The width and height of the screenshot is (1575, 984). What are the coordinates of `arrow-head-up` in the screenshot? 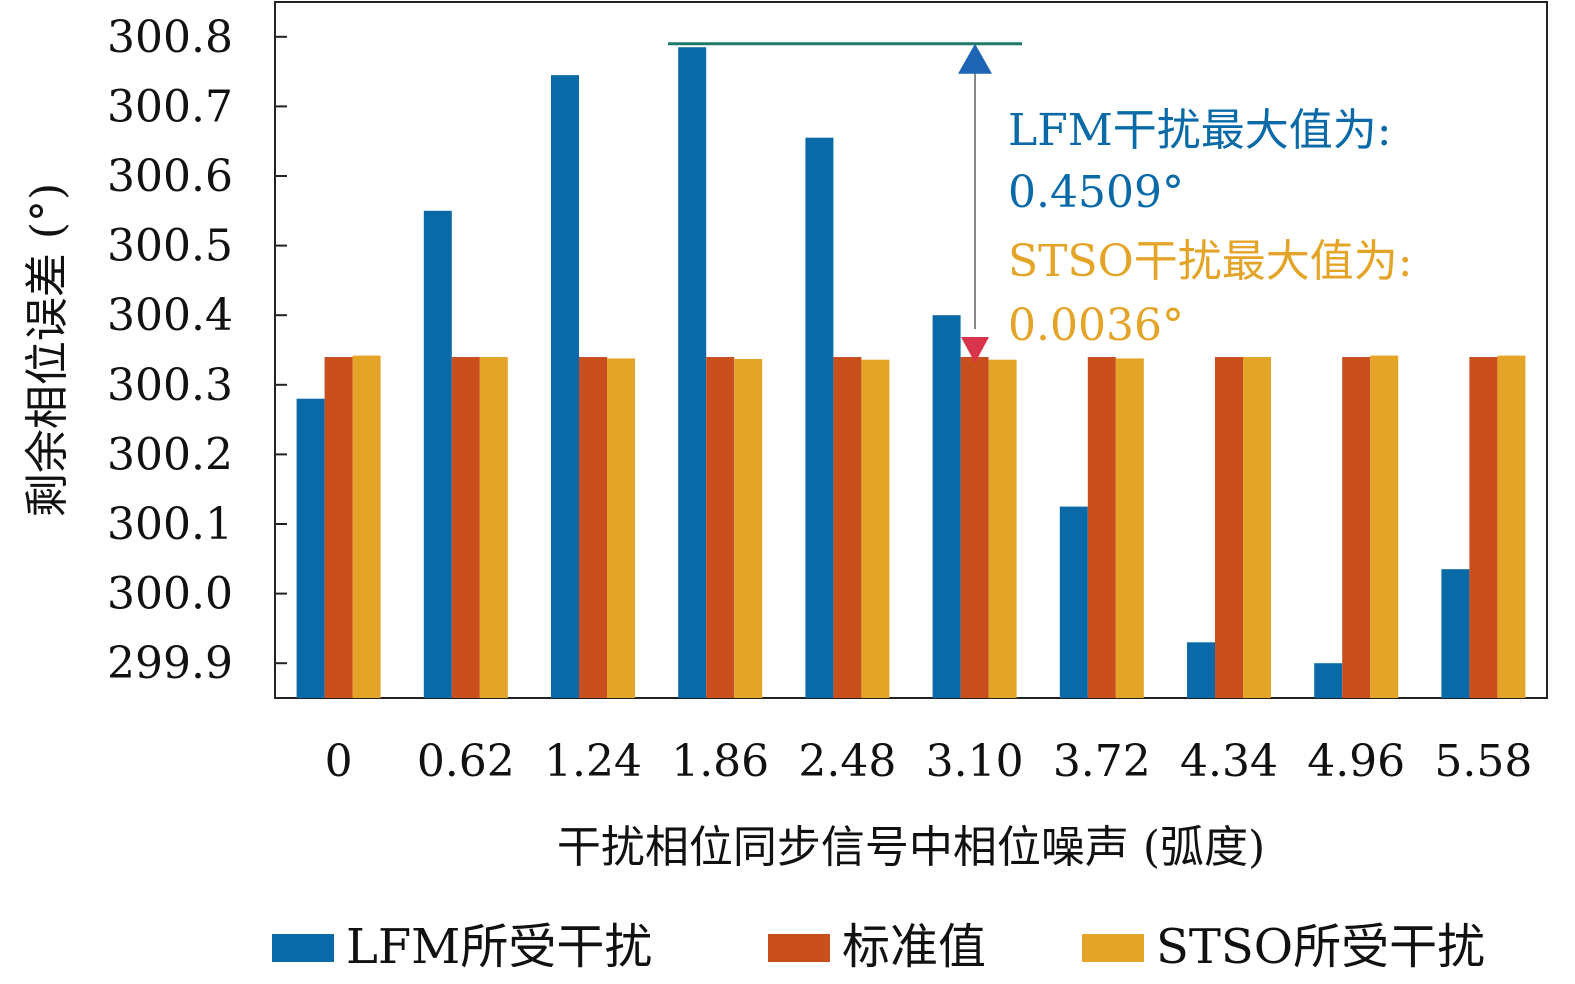 It's located at (975, 58).